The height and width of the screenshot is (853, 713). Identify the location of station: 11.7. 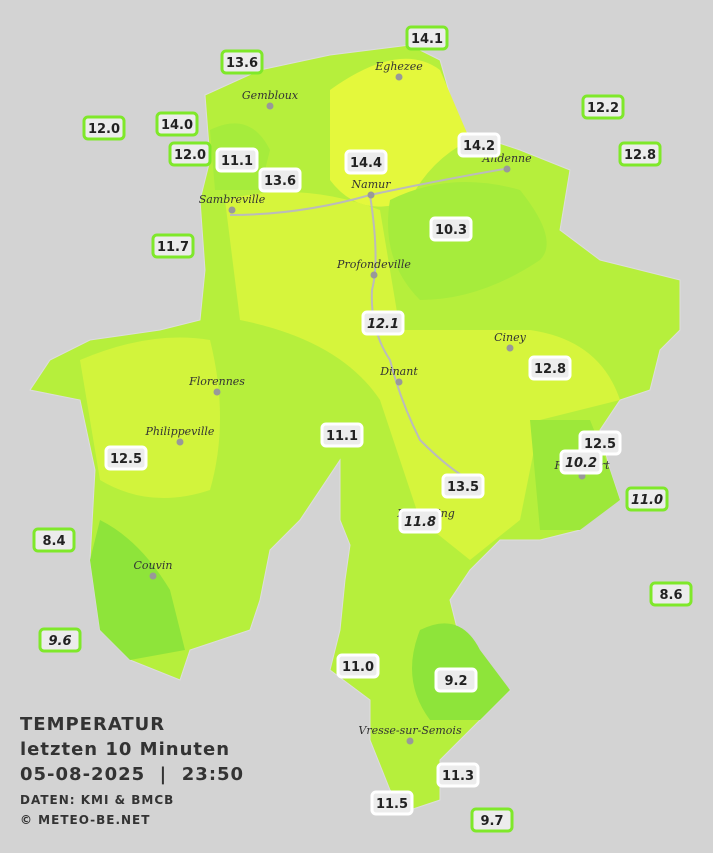
(173, 246).